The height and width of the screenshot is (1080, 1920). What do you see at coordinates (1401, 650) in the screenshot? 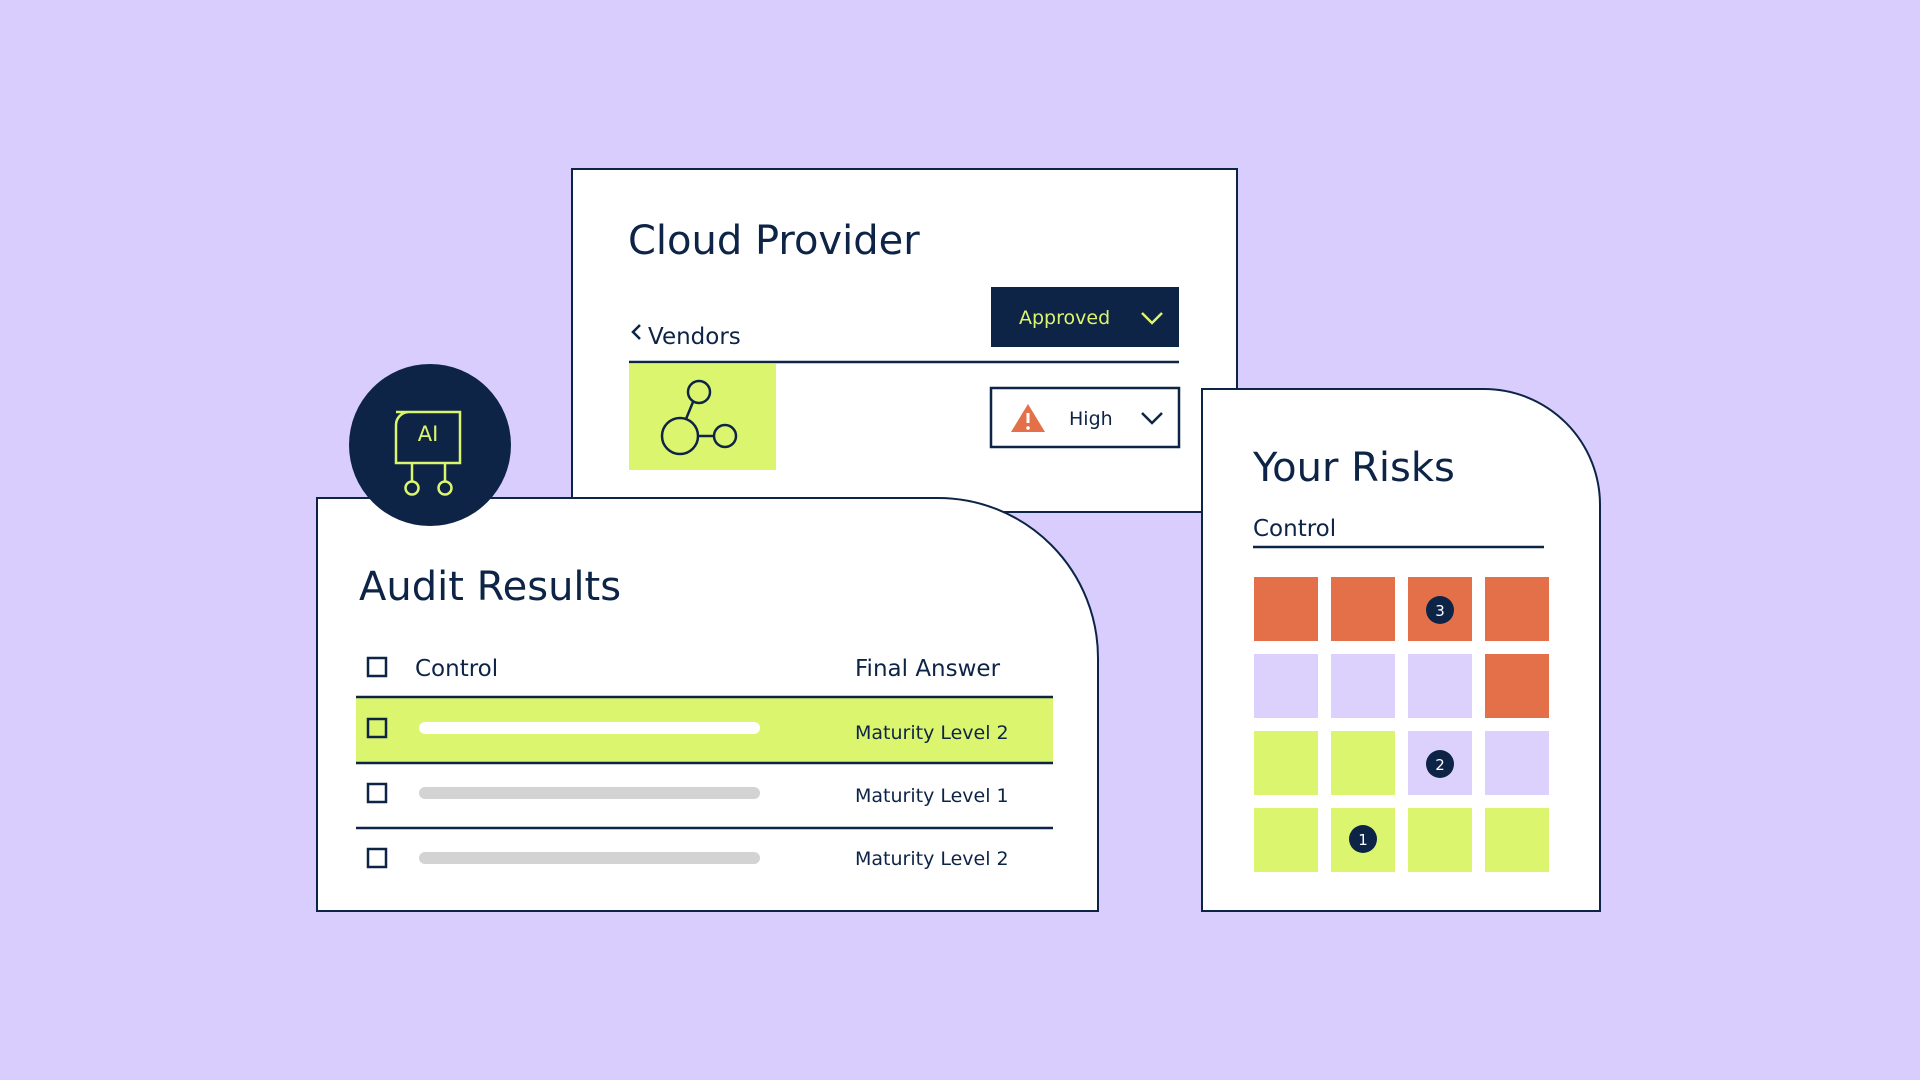
I see `risks-card: Your Risks Control 3 2 1` at bounding box center [1401, 650].